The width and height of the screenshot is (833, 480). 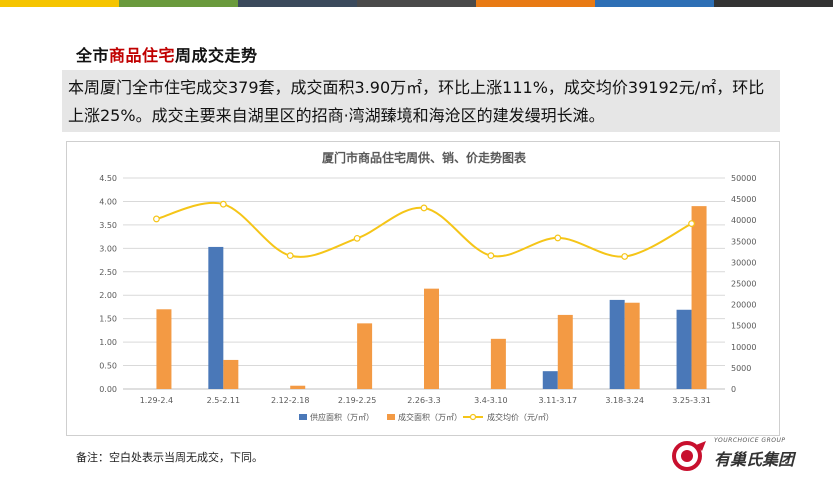 I want to click on y-right-tick-label: 5000, so click(x=741, y=368).